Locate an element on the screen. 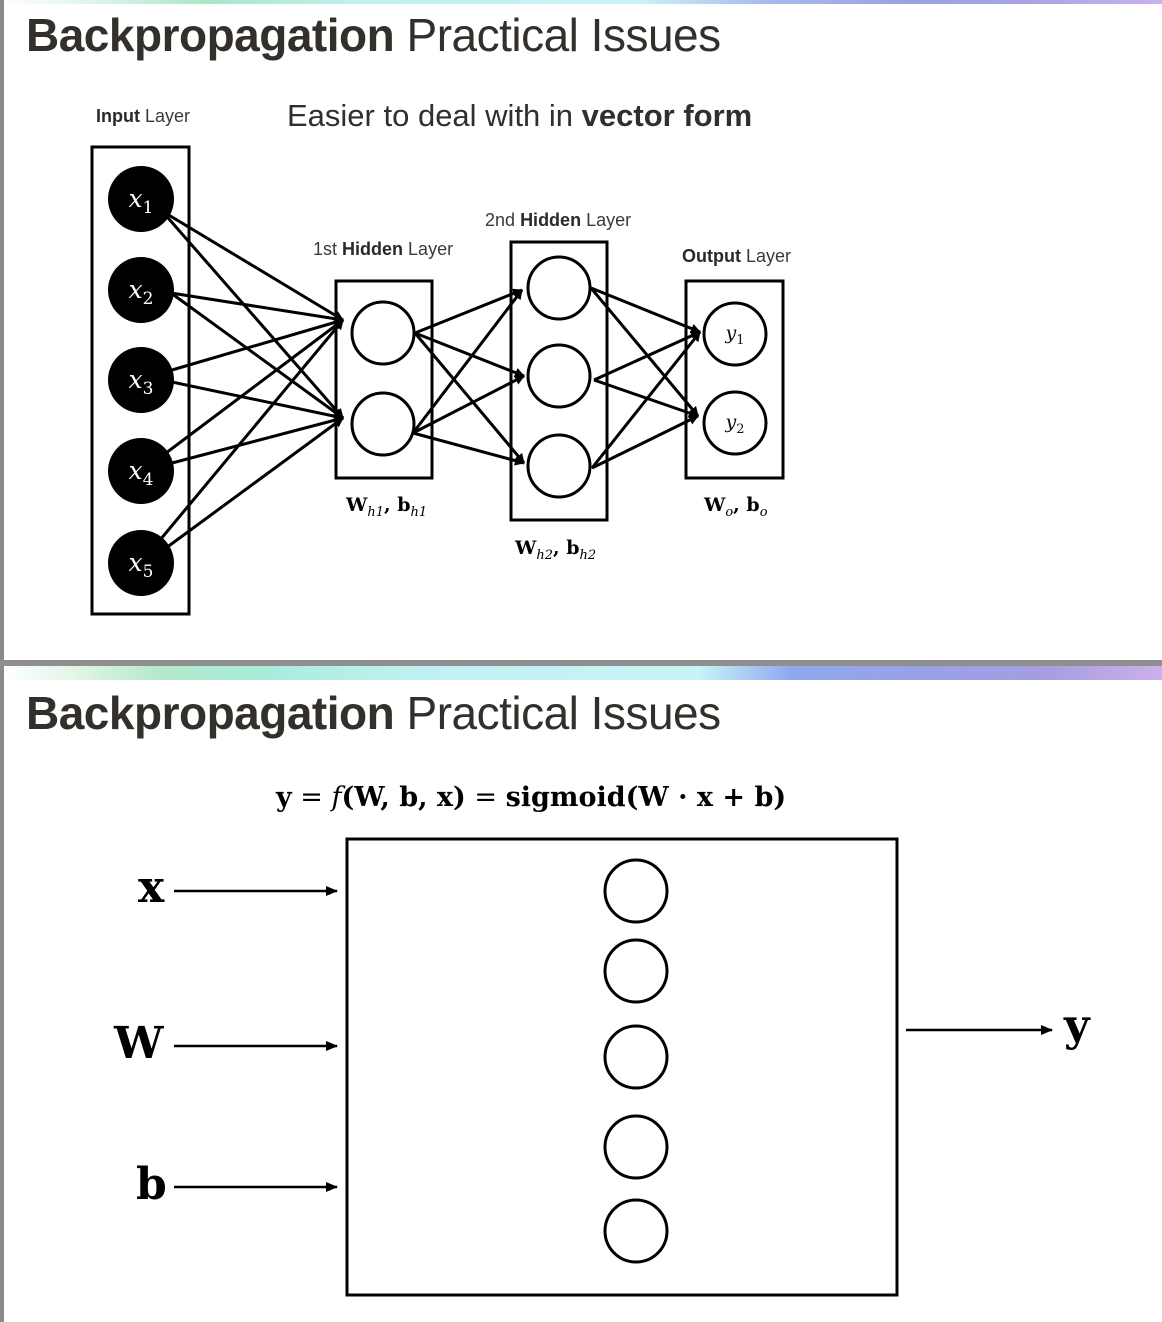 The image size is (1162, 1322). input-layer-box is located at coordinates (140, 380).